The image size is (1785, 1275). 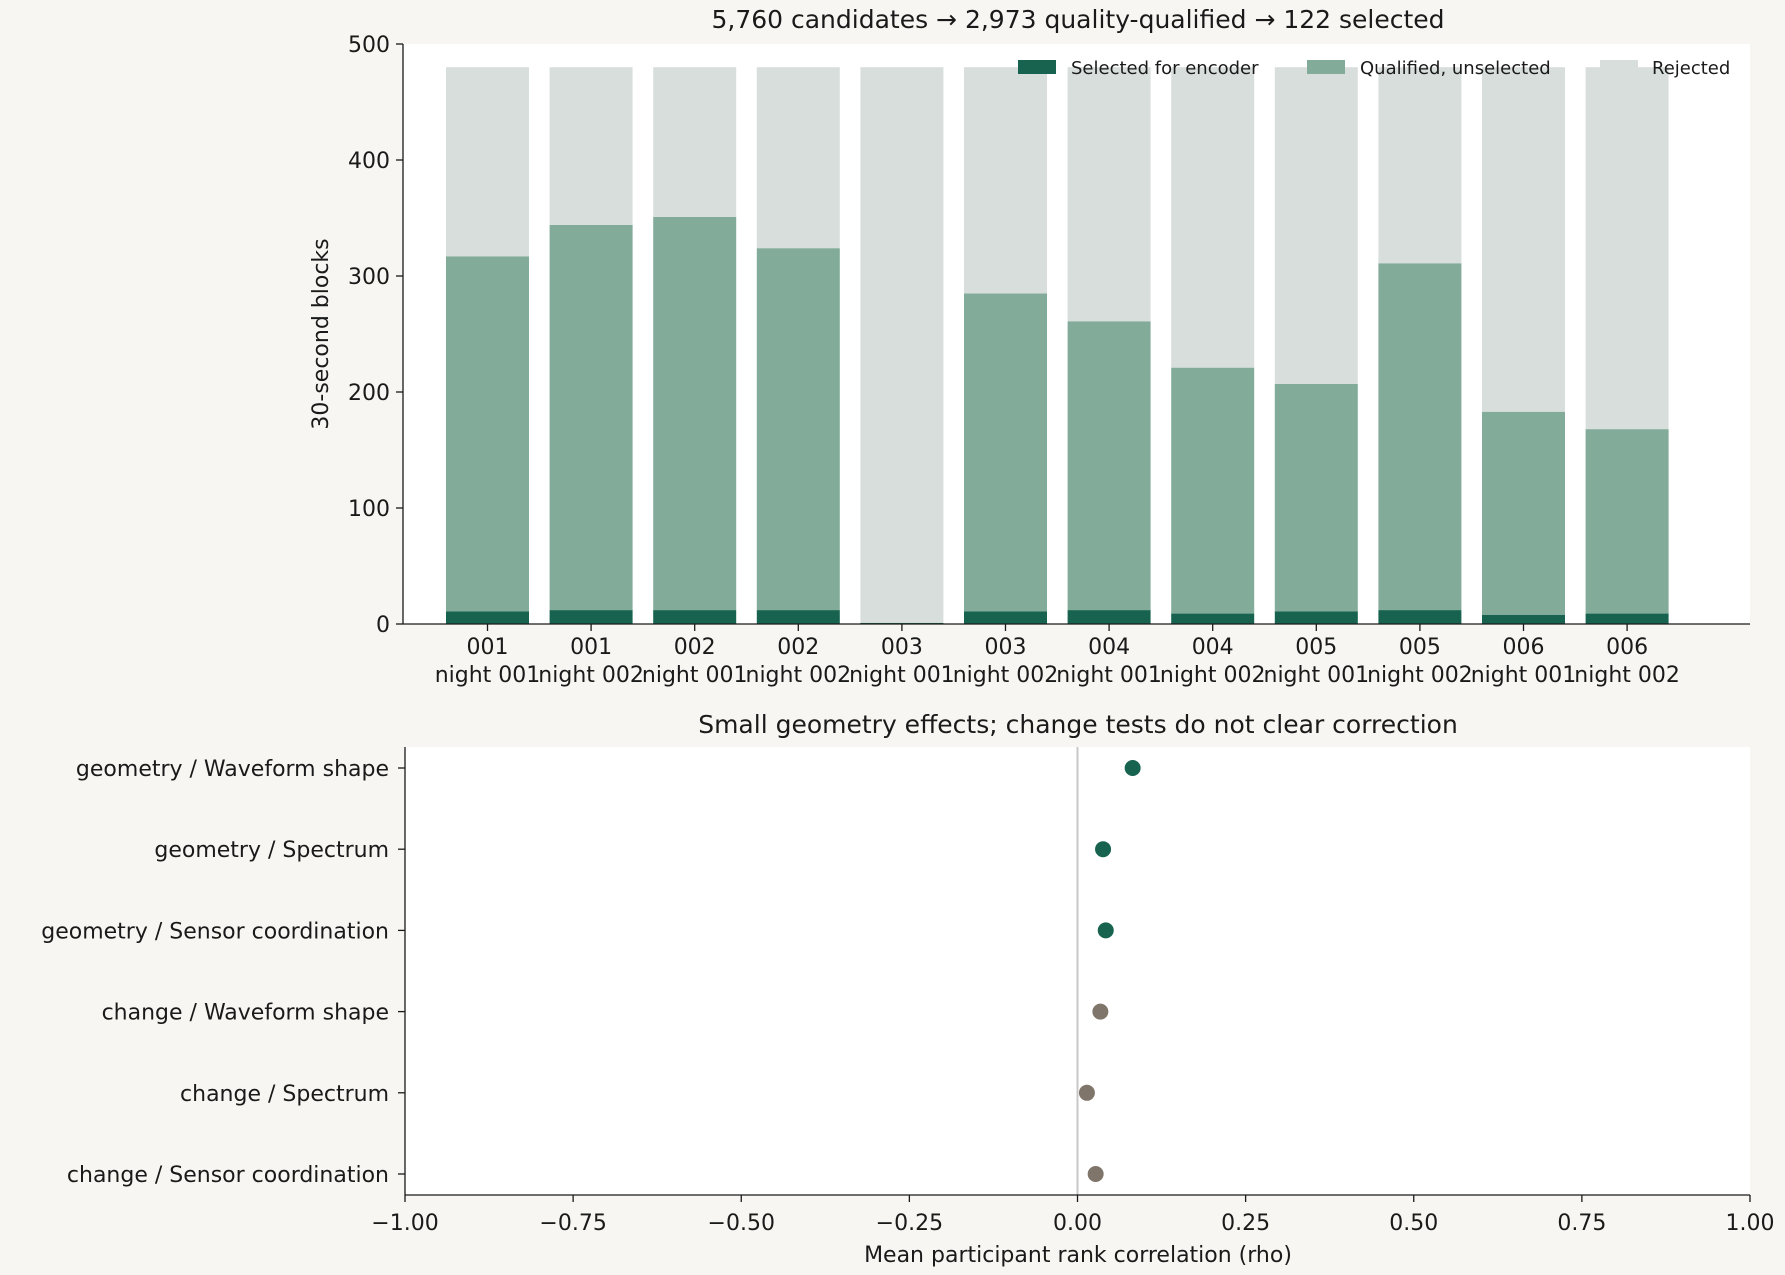 I want to click on bar-y-tick-label: 0, so click(x=383, y=625).